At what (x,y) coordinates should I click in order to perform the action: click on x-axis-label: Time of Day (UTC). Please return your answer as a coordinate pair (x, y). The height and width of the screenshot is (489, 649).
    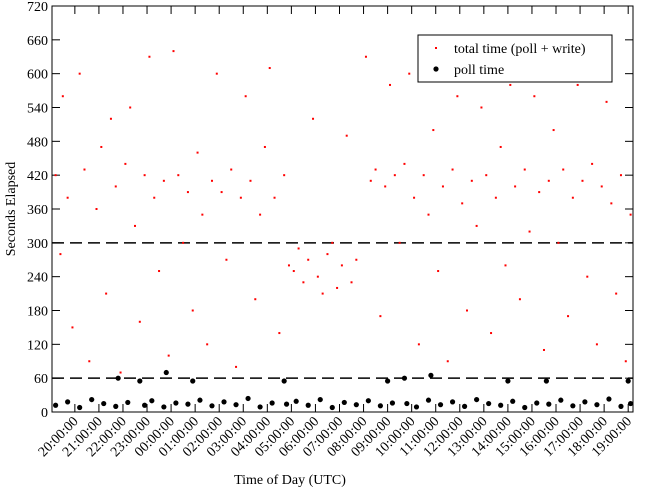
    Looking at the image, I should click on (290, 480).